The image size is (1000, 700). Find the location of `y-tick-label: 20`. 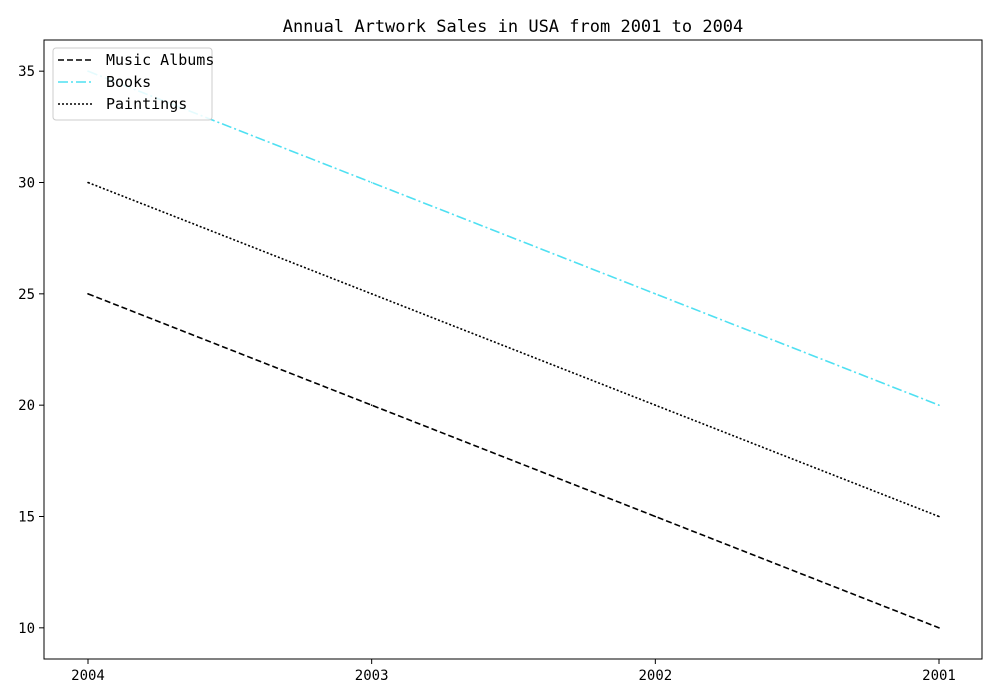

y-tick-label: 20 is located at coordinates (26, 406).